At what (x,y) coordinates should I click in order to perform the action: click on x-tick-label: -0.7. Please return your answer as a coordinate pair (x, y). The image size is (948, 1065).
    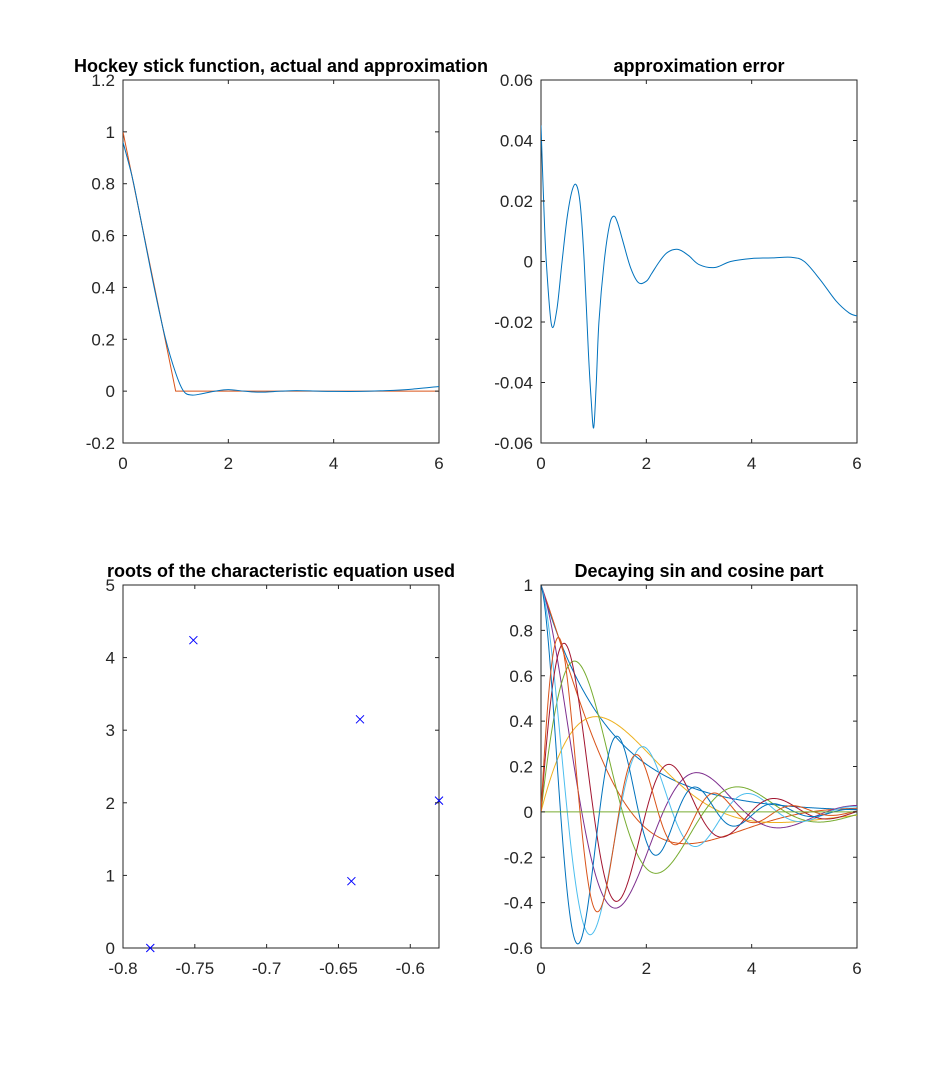
    Looking at the image, I should click on (266, 968).